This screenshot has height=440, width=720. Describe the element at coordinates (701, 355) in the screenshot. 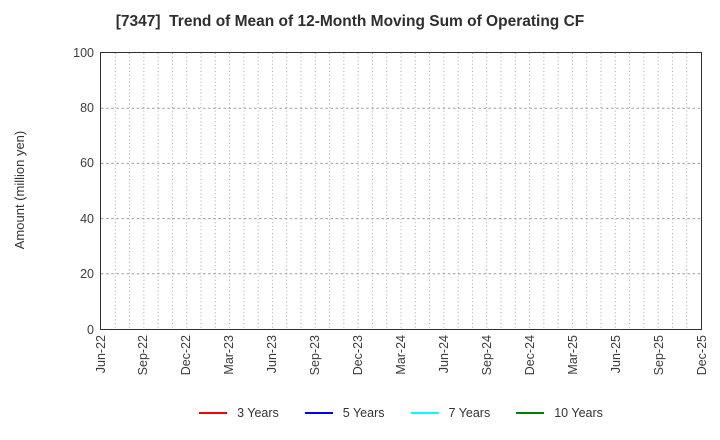

I see `x-tick-label: Dec-25` at that location.